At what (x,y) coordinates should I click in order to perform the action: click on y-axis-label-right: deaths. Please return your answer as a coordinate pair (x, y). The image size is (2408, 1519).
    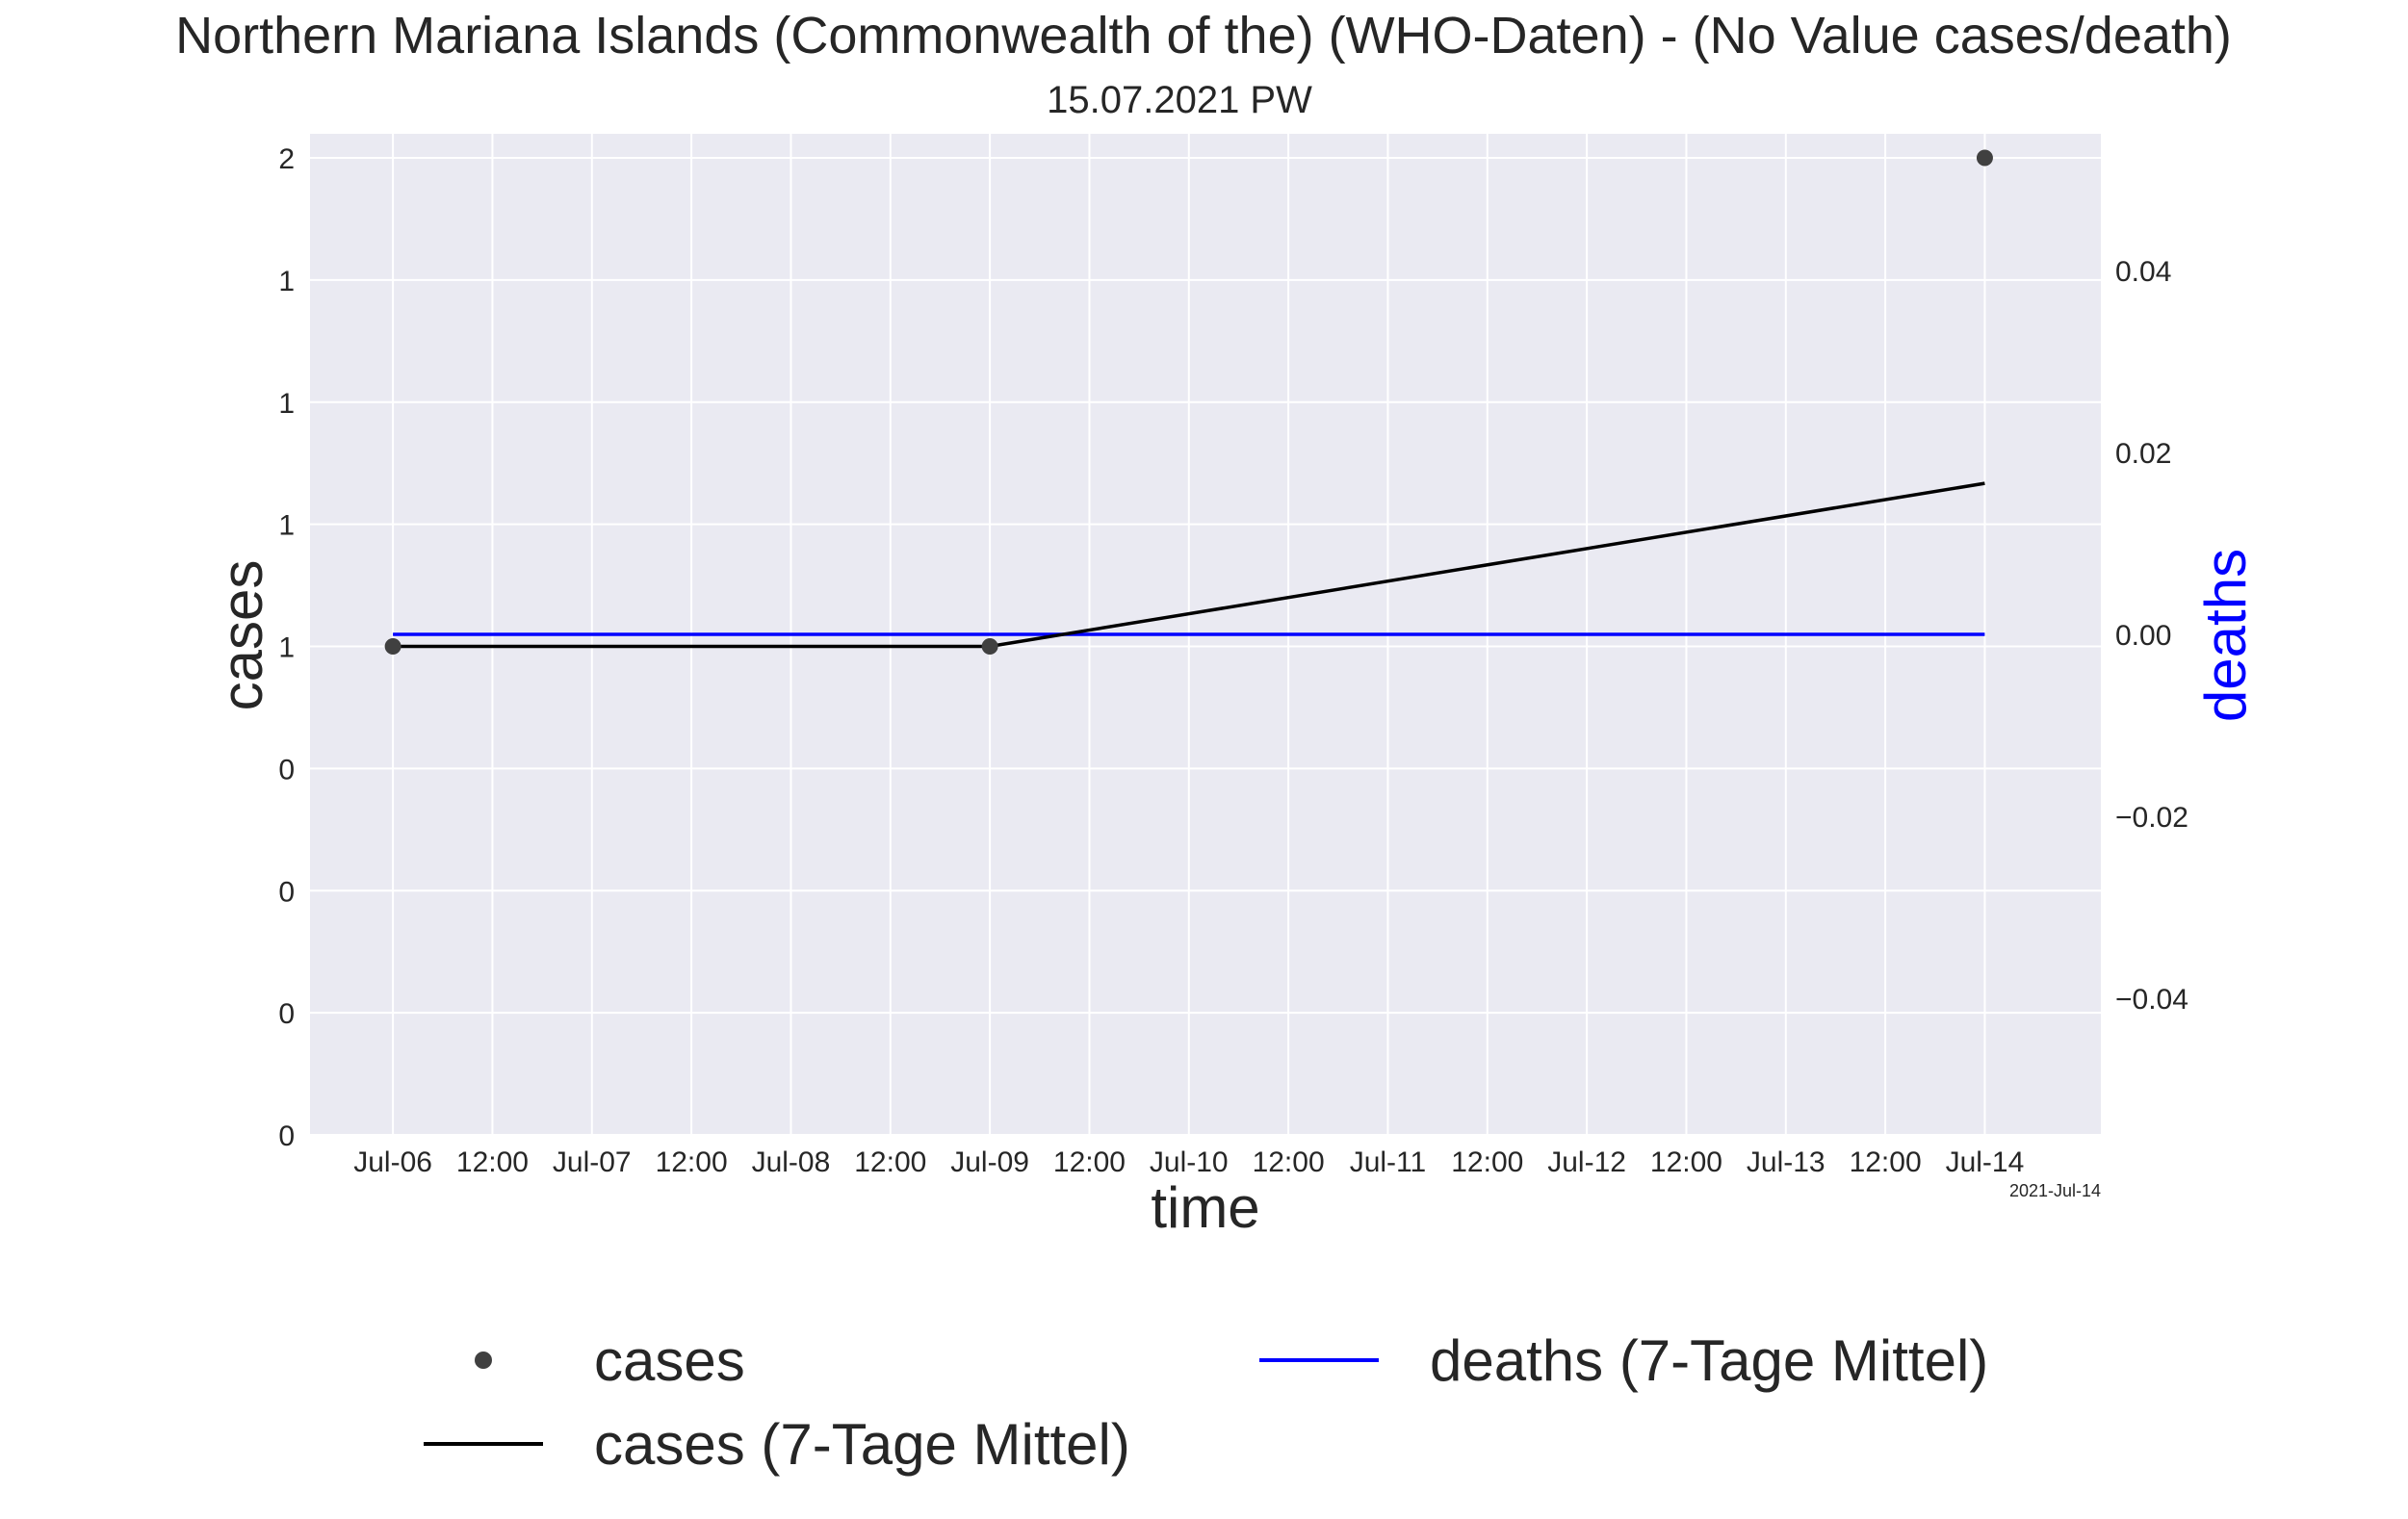
    Looking at the image, I should click on (2225, 635).